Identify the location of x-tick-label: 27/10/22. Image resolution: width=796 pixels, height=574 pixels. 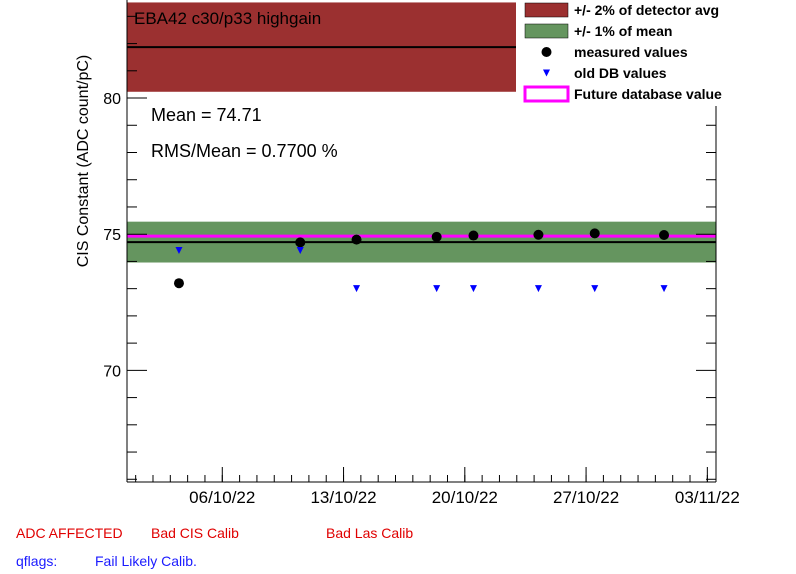
(586, 497).